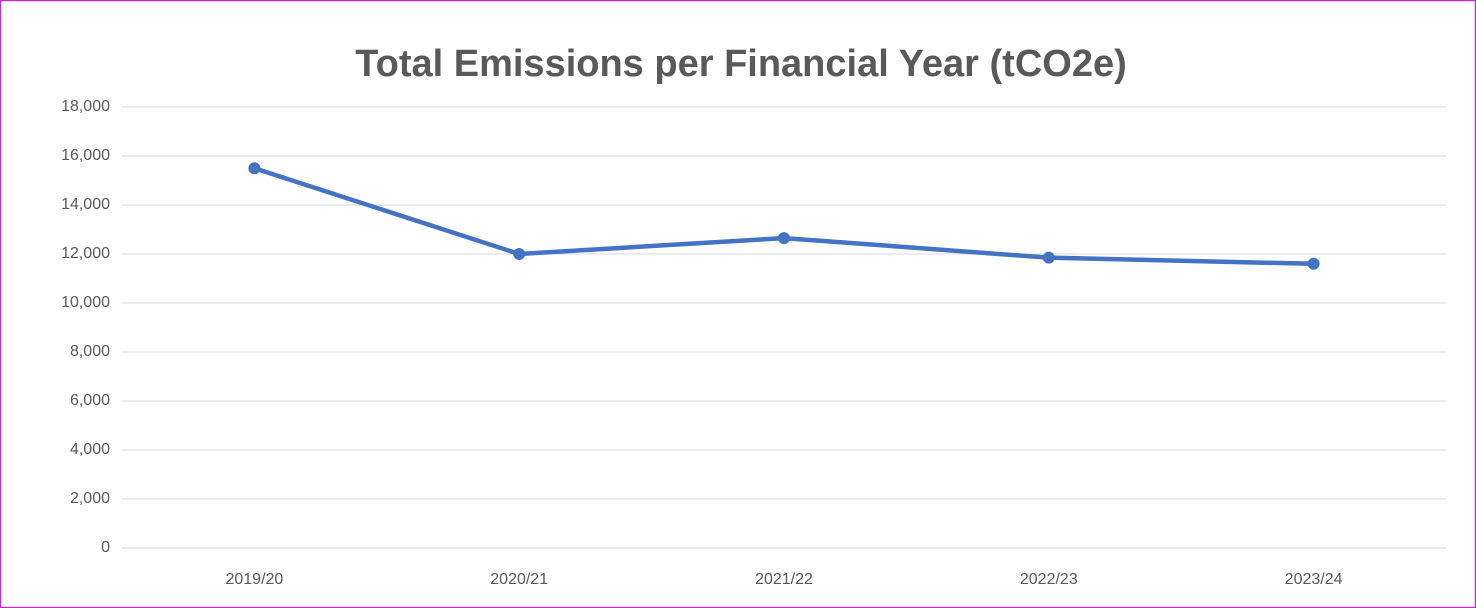 The height and width of the screenshot is (608, 1476). I want to click on y-tick-label: 8,000, so click(90, 351).